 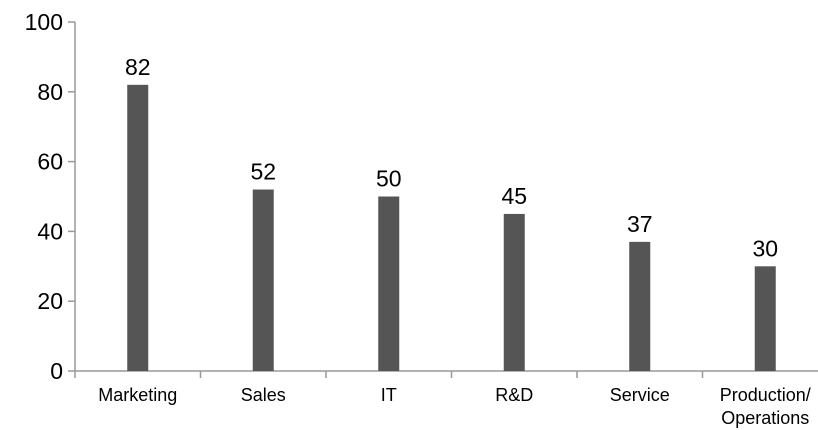 What do you see at coordinates (50, 231) in the screenshot?
I see `y-tick-label: 40` at bounding box center [50, 231].